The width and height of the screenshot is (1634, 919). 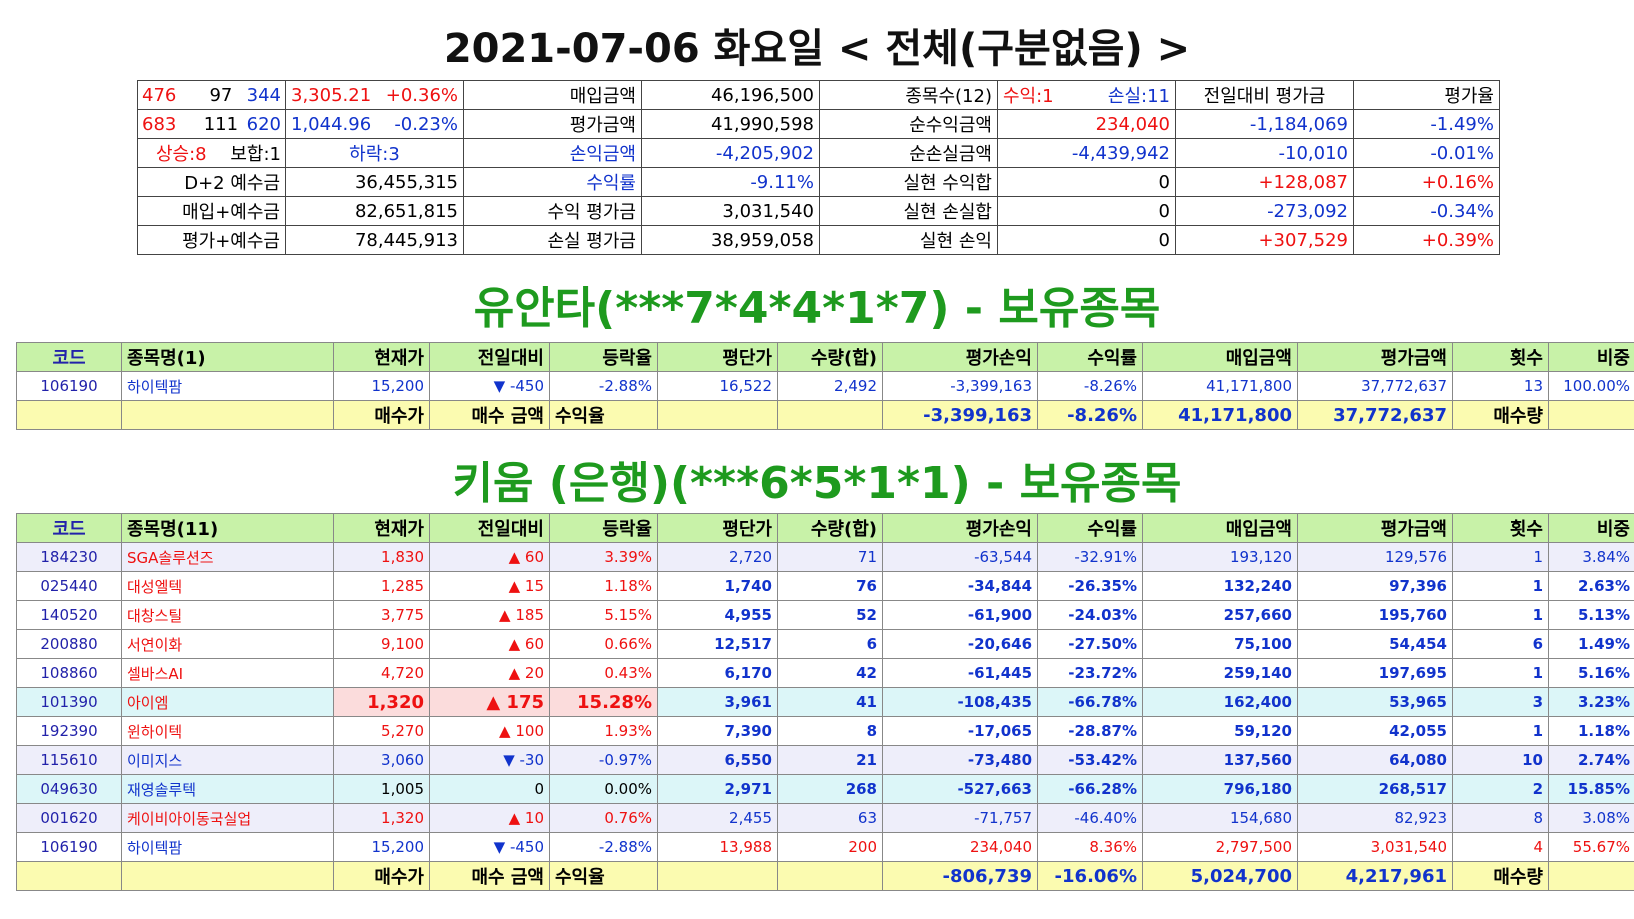 What do you see at coordinates (69, 673) in the screenshot?
I see `stock-code: 108860` at bounding box center [69, 673].